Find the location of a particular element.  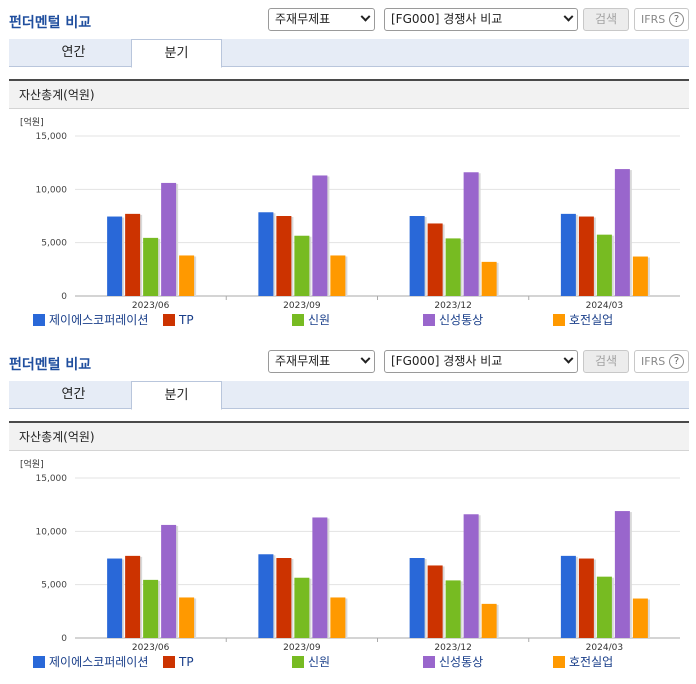

statement-type-value: 주재무제표 is located at coordinates (303, 19).